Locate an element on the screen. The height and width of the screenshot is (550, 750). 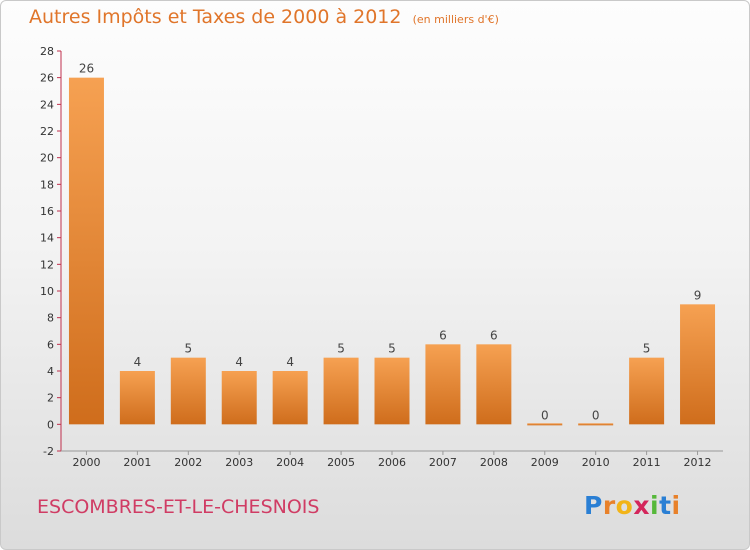
proxiti-logo: Proxiti is located at coordinates (632, 505).